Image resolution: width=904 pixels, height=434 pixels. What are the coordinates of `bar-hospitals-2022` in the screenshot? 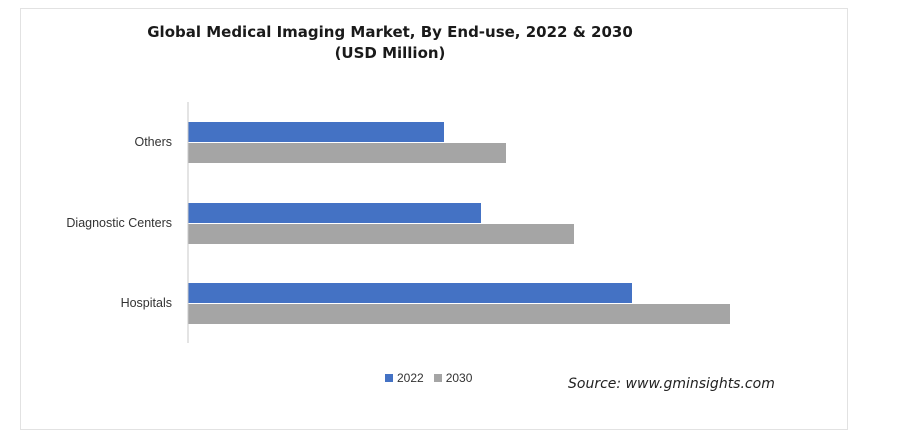 It's located at (410, 293).